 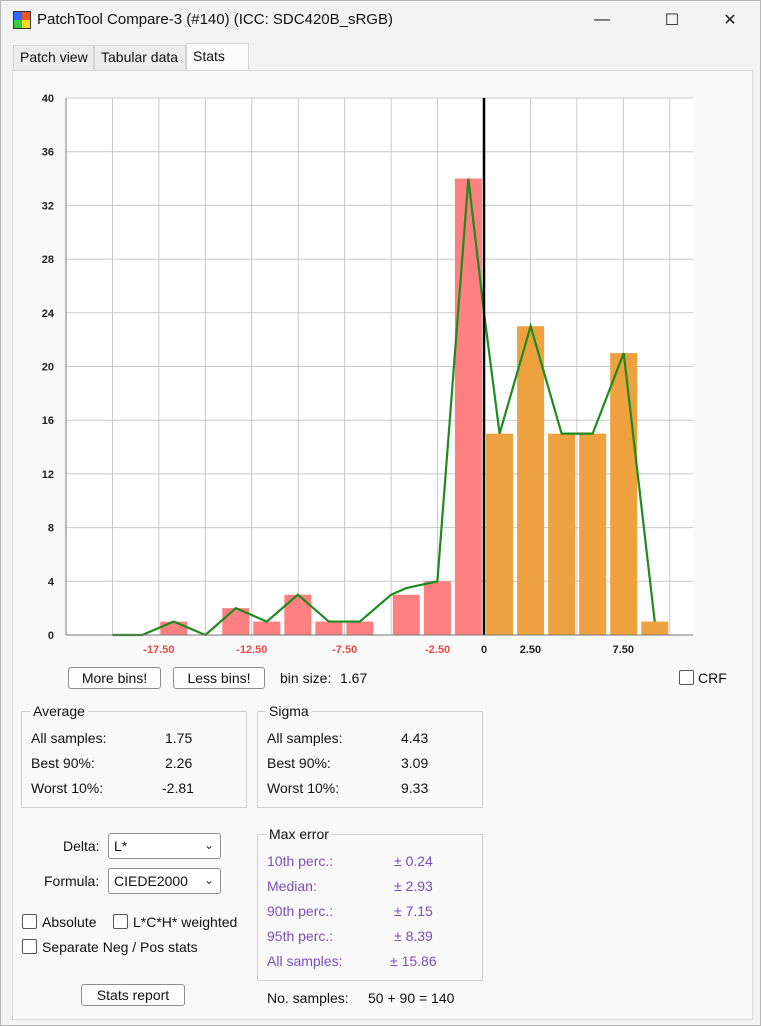 What do you see at coordinates (69, 738) in the screenshot?
I see `average-all-label: All samples:` at bounding box center [69, 738].